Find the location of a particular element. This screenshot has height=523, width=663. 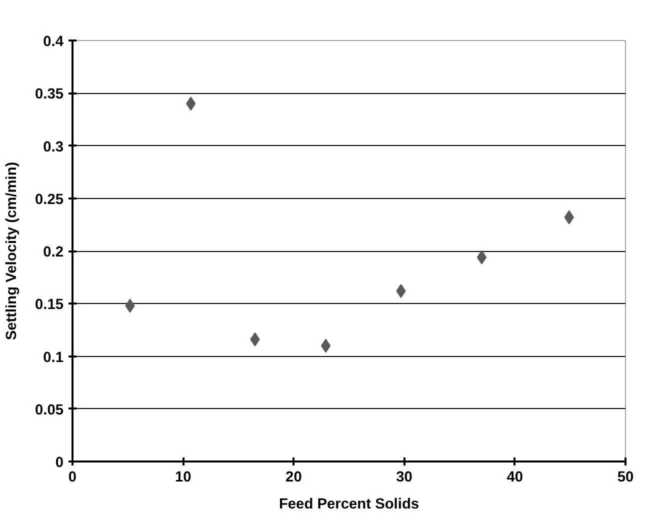

x-tick-label: 30 is located at coordinates (404, 478).